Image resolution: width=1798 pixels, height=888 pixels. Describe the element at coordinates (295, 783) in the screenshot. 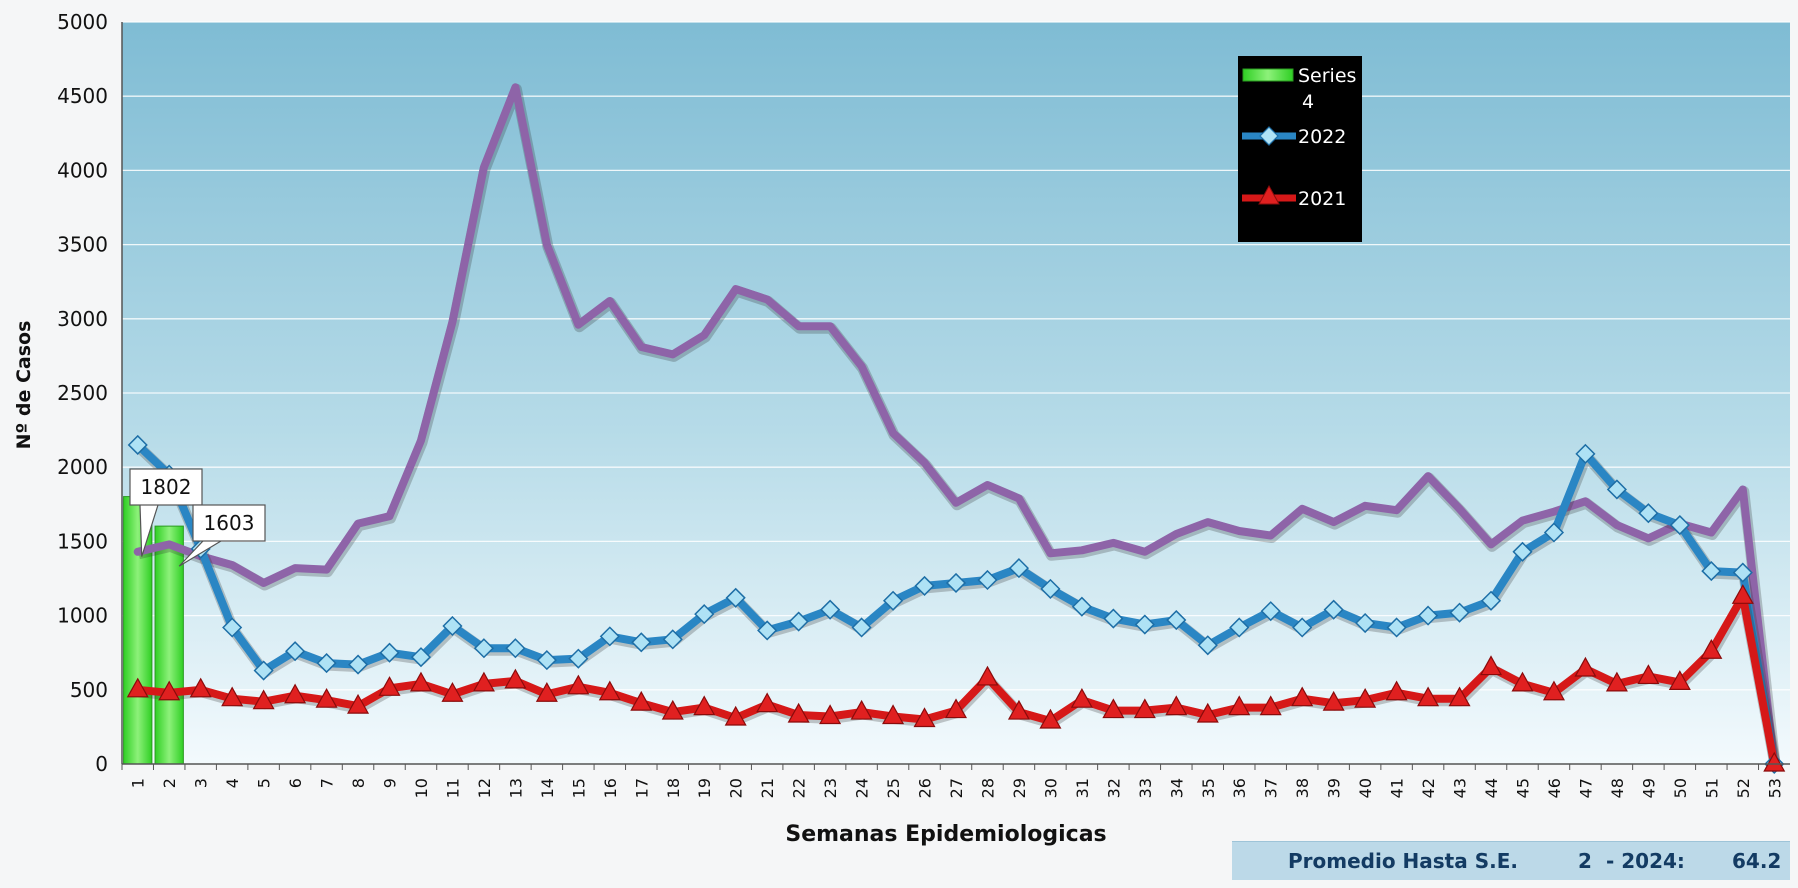

I see `x-tick-label: 6` at that location.